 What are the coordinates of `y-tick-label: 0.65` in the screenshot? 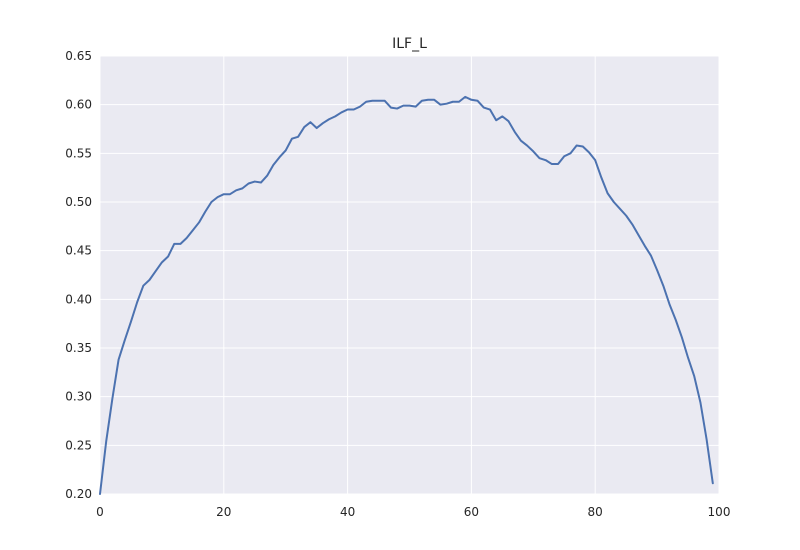 It's located at (78, 56).